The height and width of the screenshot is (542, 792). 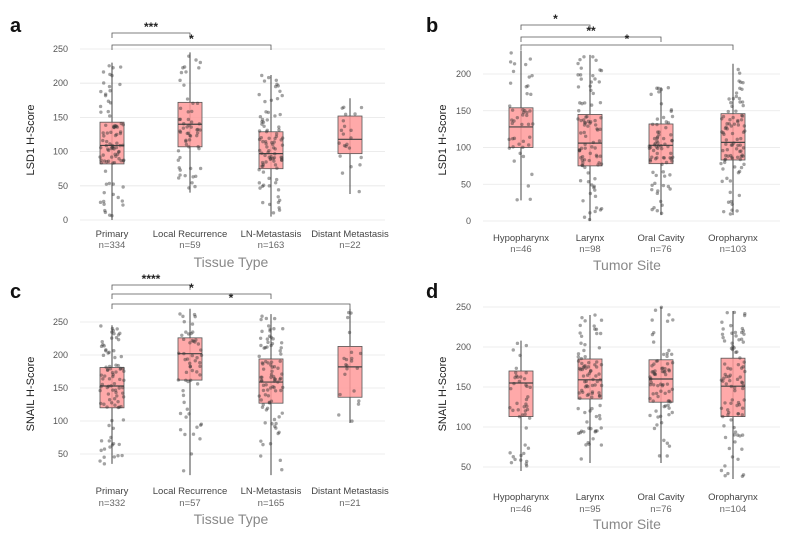 I want to click on category-label: Local Recurrence, so click(x=190, y=491).